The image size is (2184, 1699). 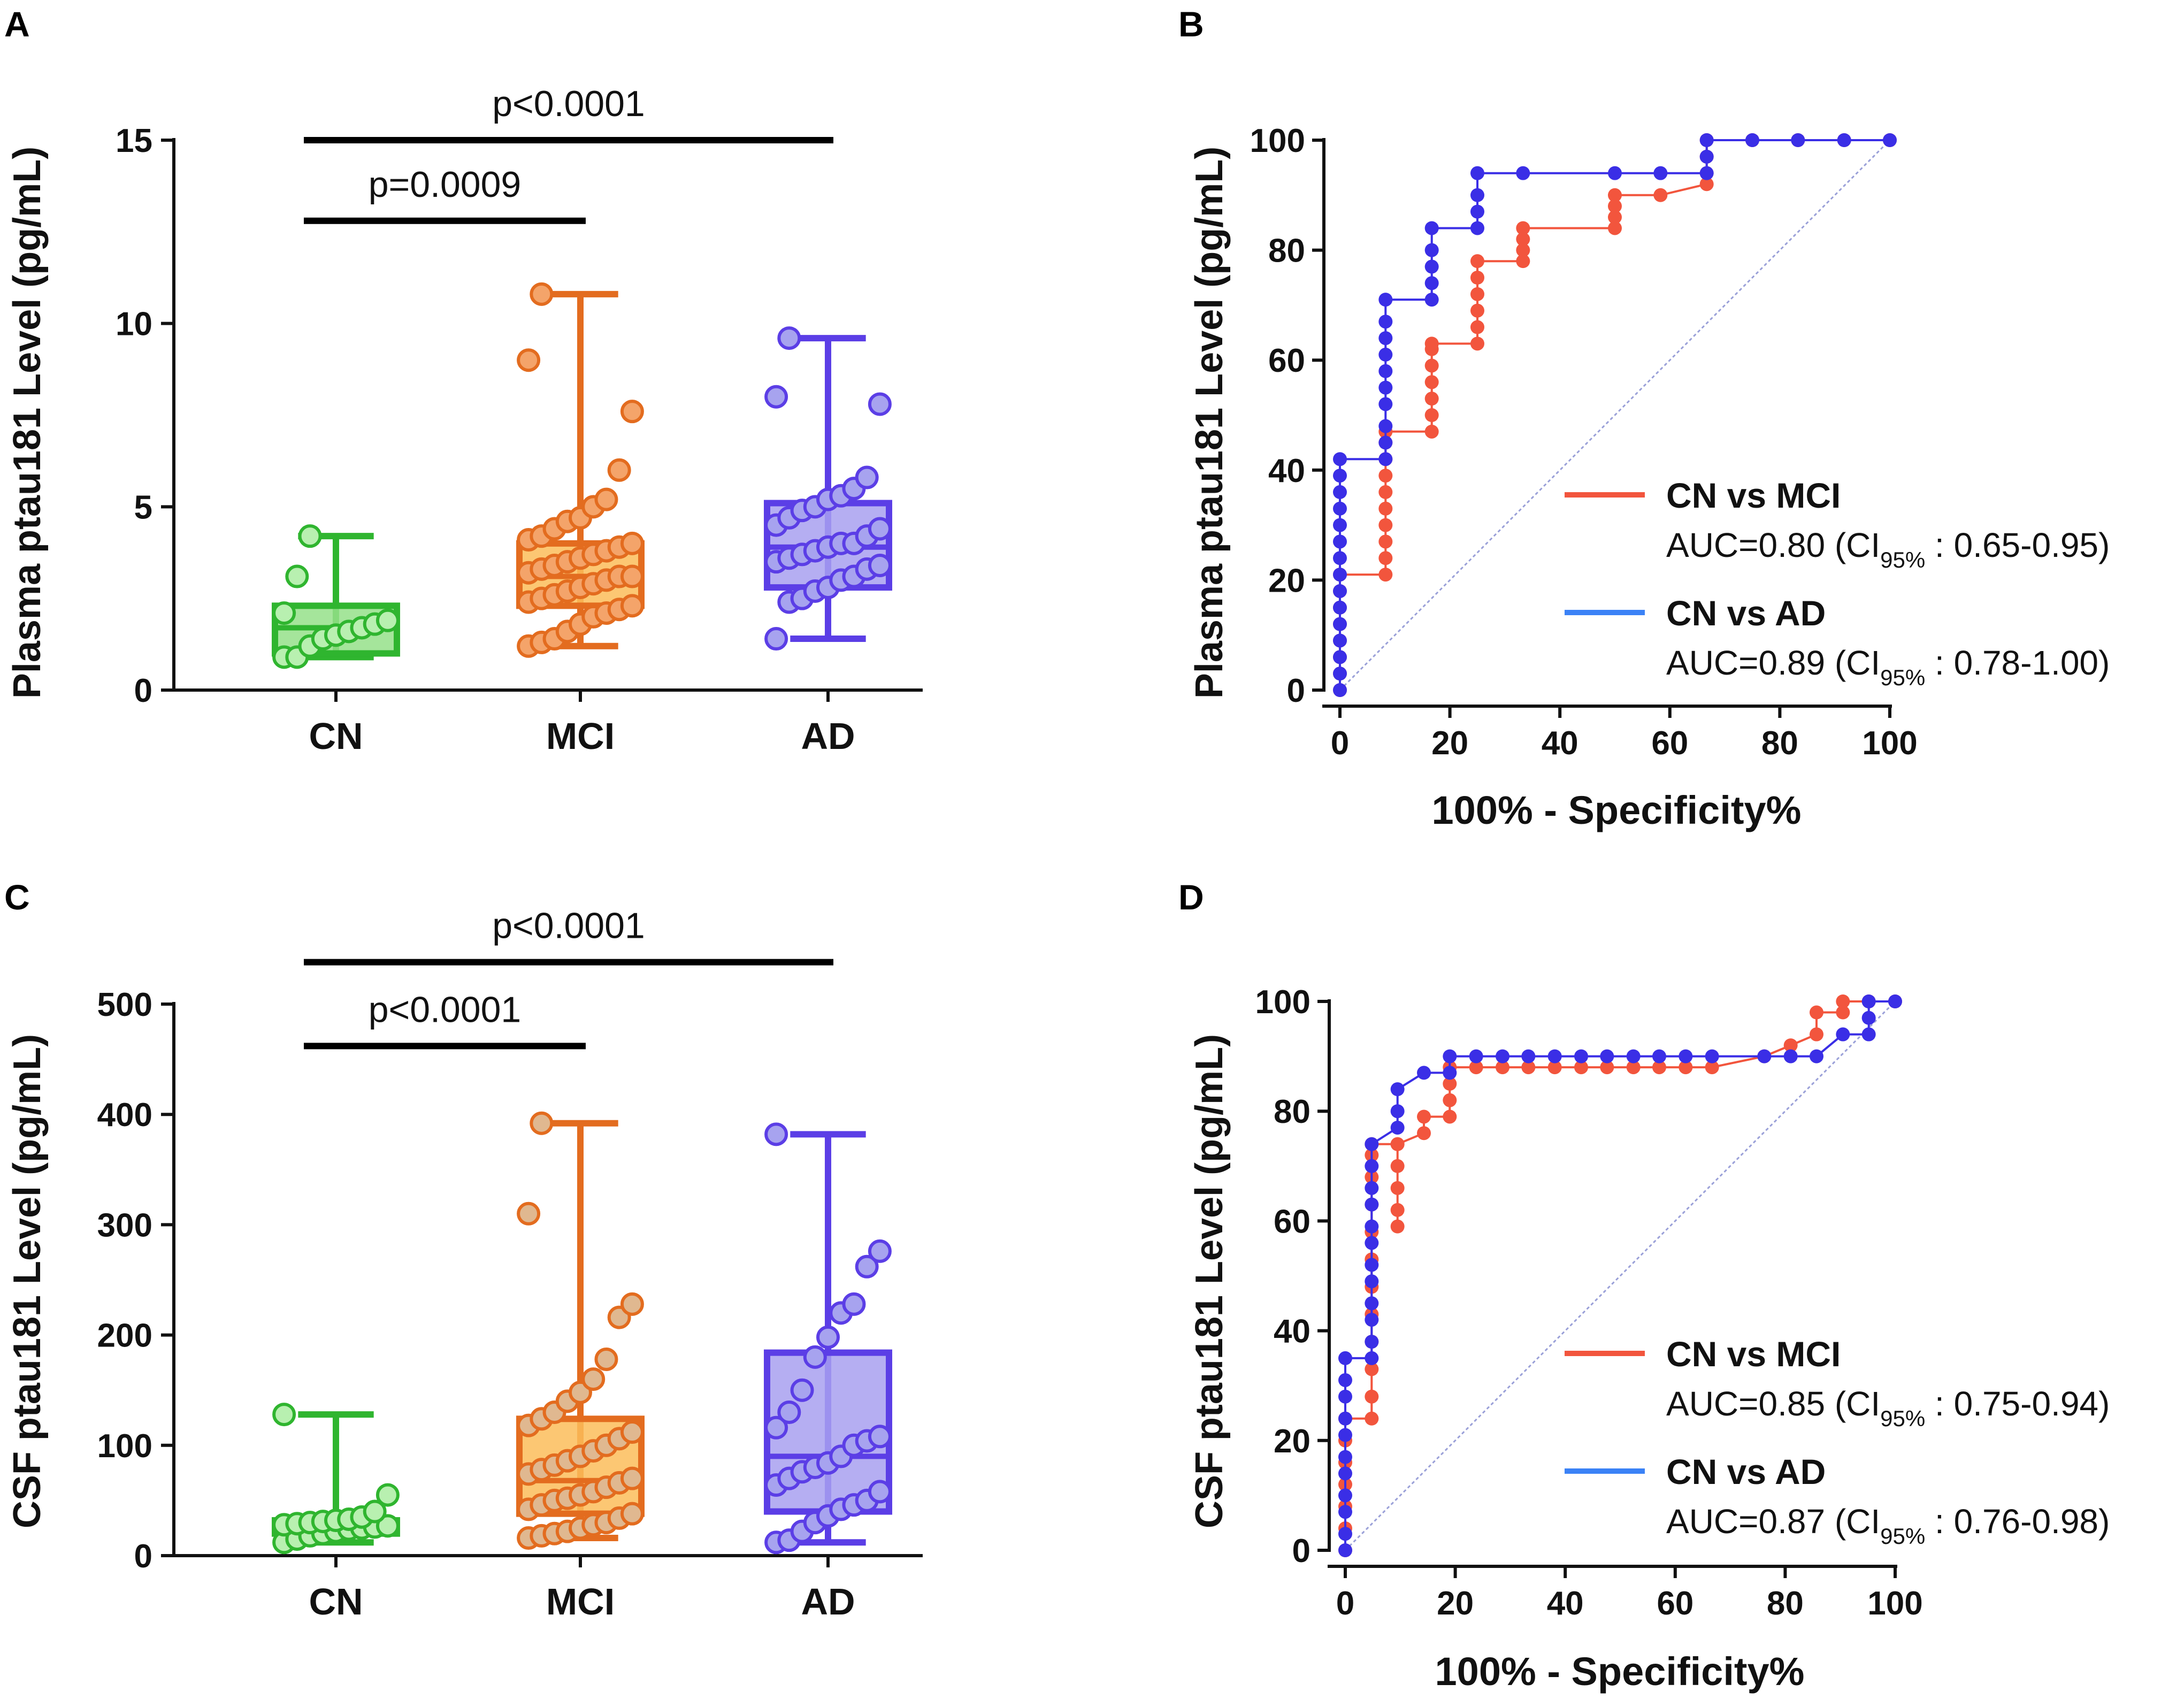 What do you see at coordinates (1670, 743) in the screenshot?
I see `x-tick-label: 60` at bounding box center [1670, 743].